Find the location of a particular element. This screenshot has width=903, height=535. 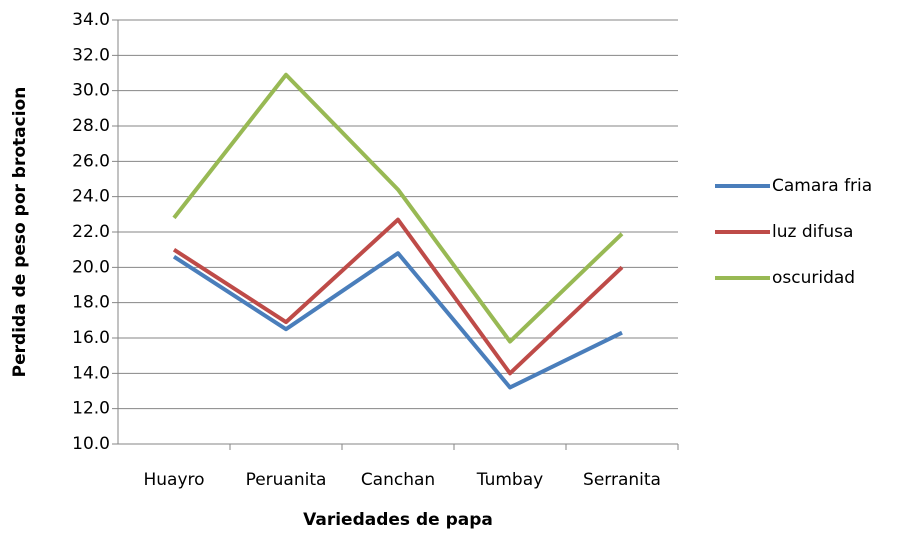

x-tick-label: Serranita is located at coordinates (622, 480).